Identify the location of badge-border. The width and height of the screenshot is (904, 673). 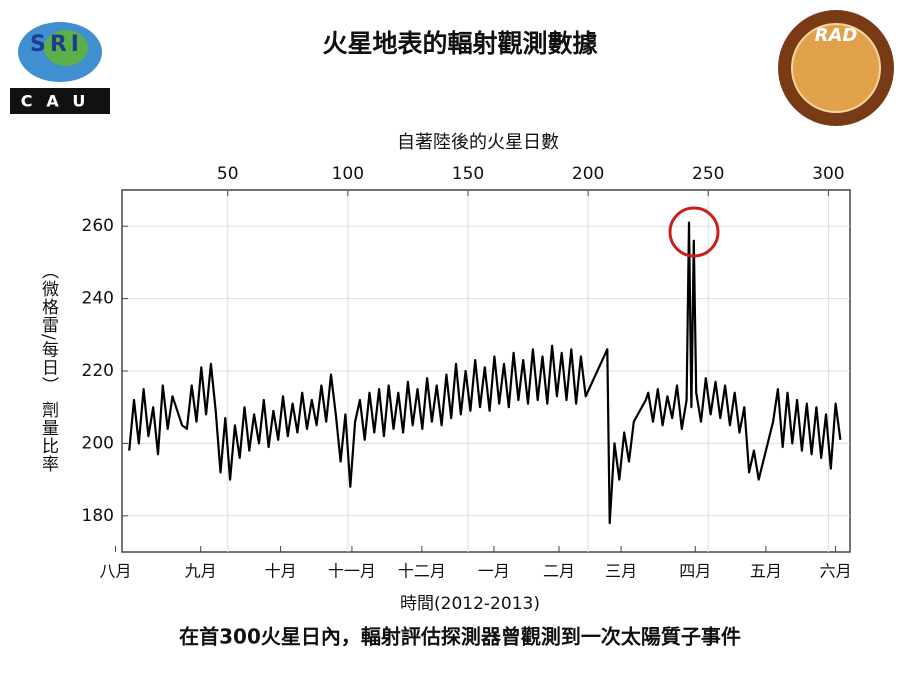
(836, 68).